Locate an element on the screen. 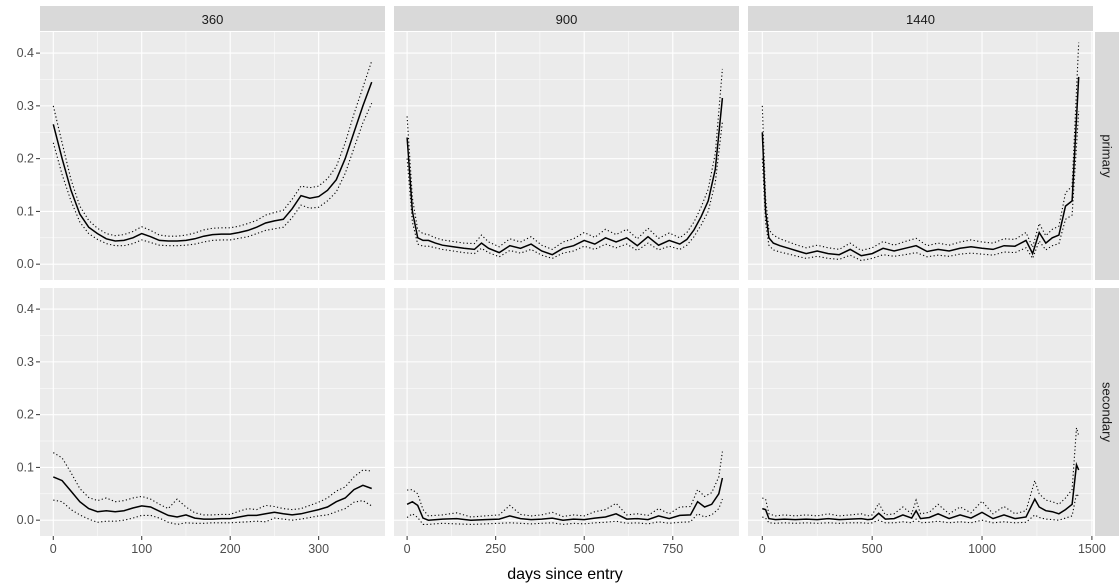 The image size is (1119, 586). row-strip-label: secondary is located at coordinates (1107, 412).